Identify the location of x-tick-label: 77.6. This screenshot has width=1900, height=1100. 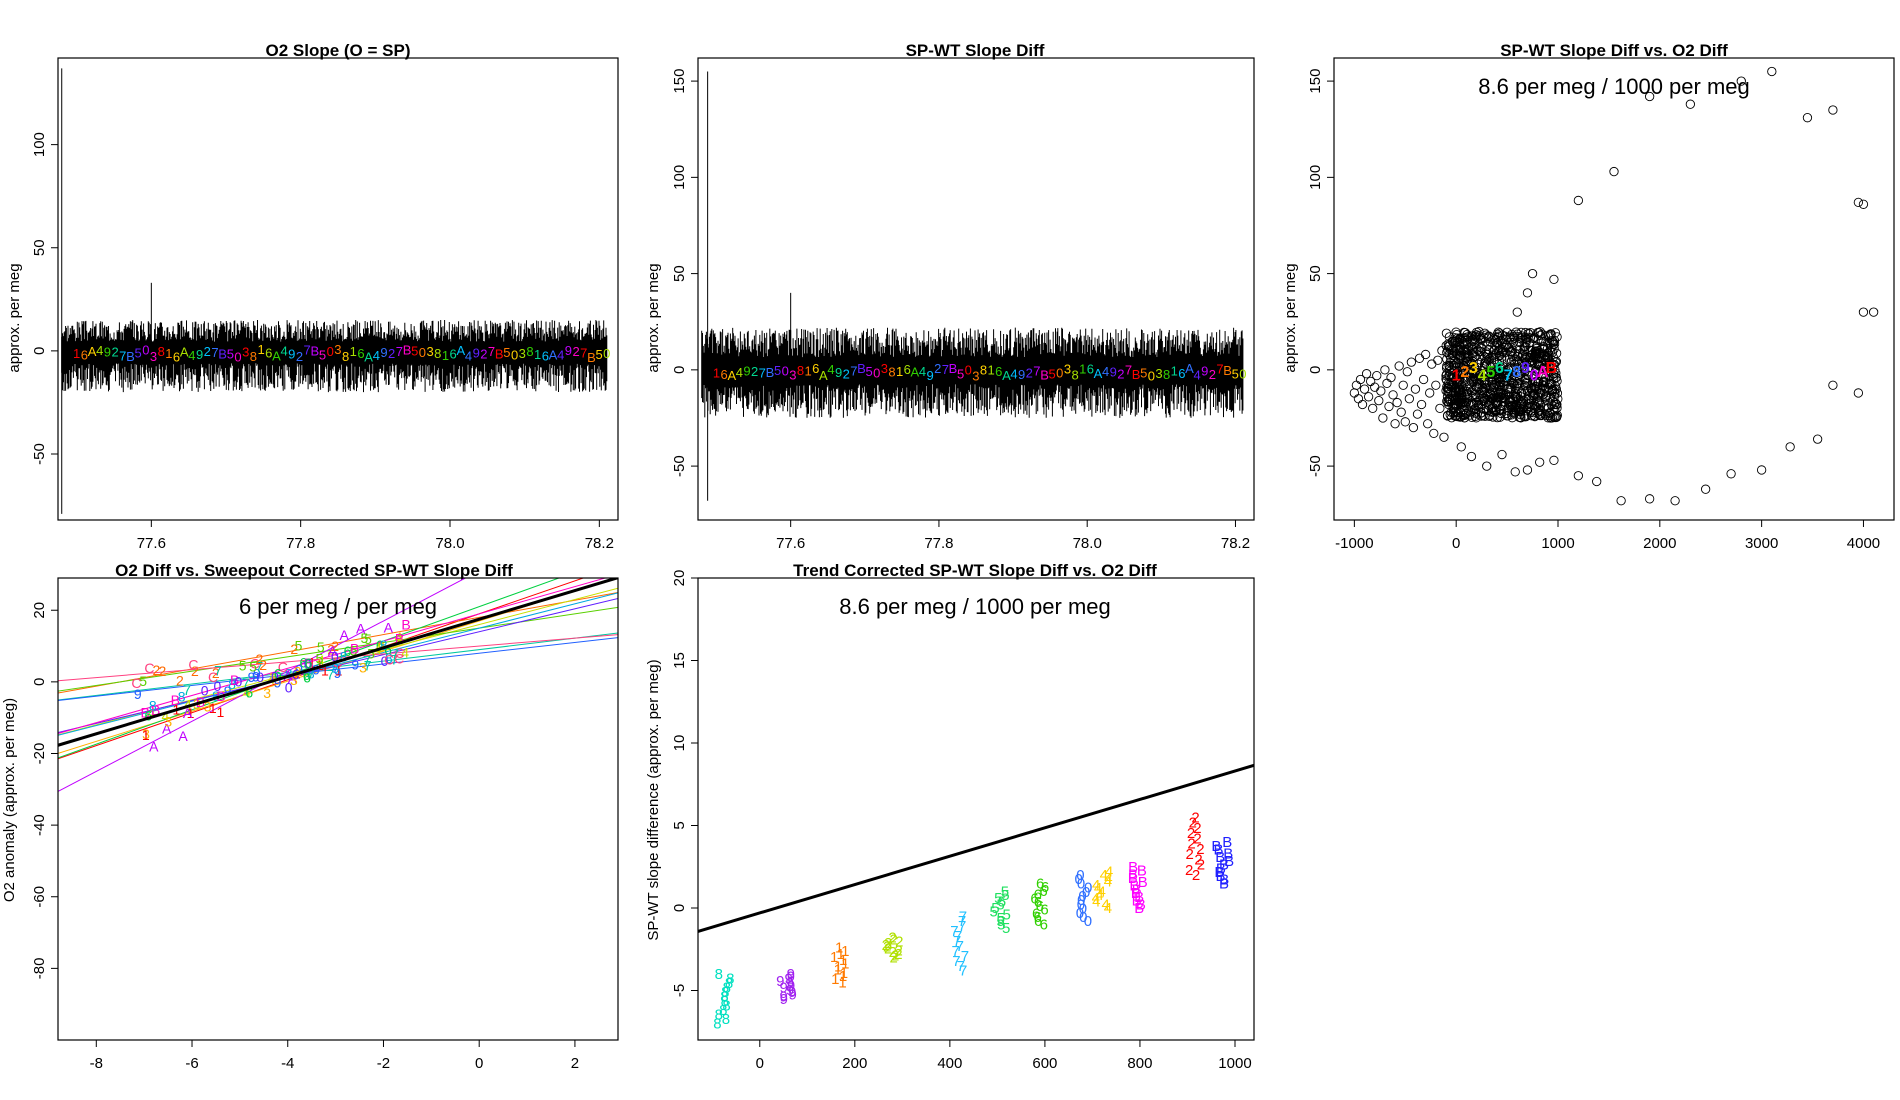
(151, 543).